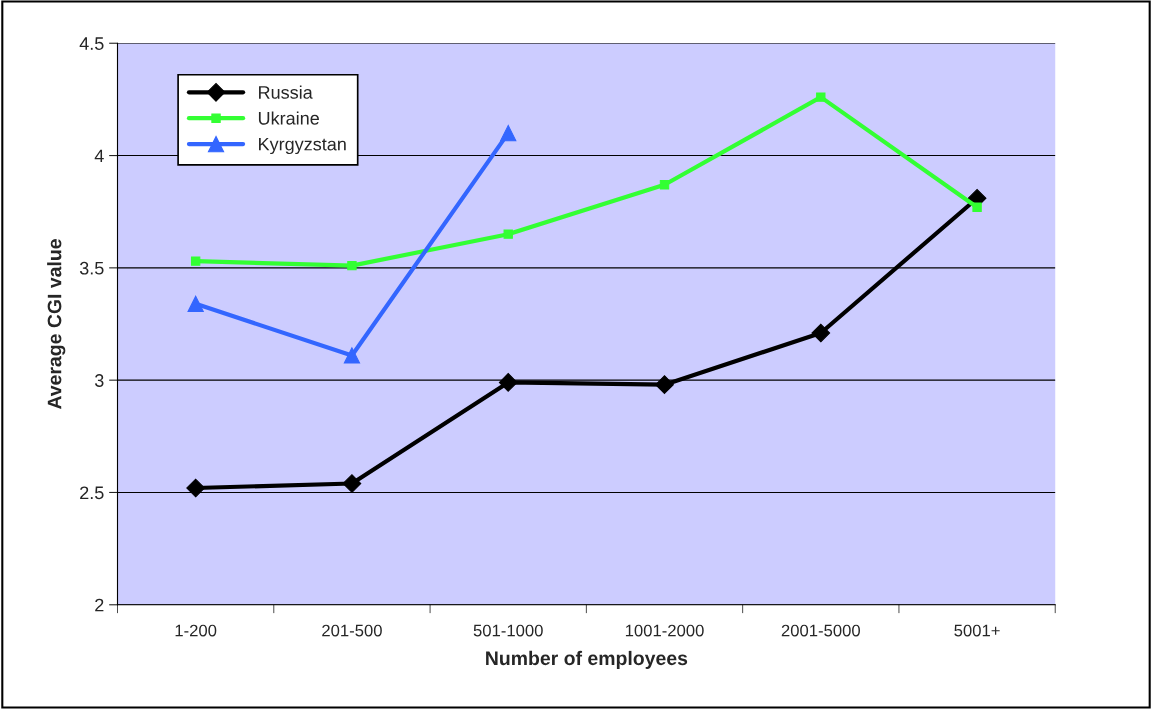 The height and width of the screenshot is (709, 1152). What do you see at coordinates (587, 659) in the screenshot?
I see `x-axis-title: Number of employees` at bounding box center [587, 659].